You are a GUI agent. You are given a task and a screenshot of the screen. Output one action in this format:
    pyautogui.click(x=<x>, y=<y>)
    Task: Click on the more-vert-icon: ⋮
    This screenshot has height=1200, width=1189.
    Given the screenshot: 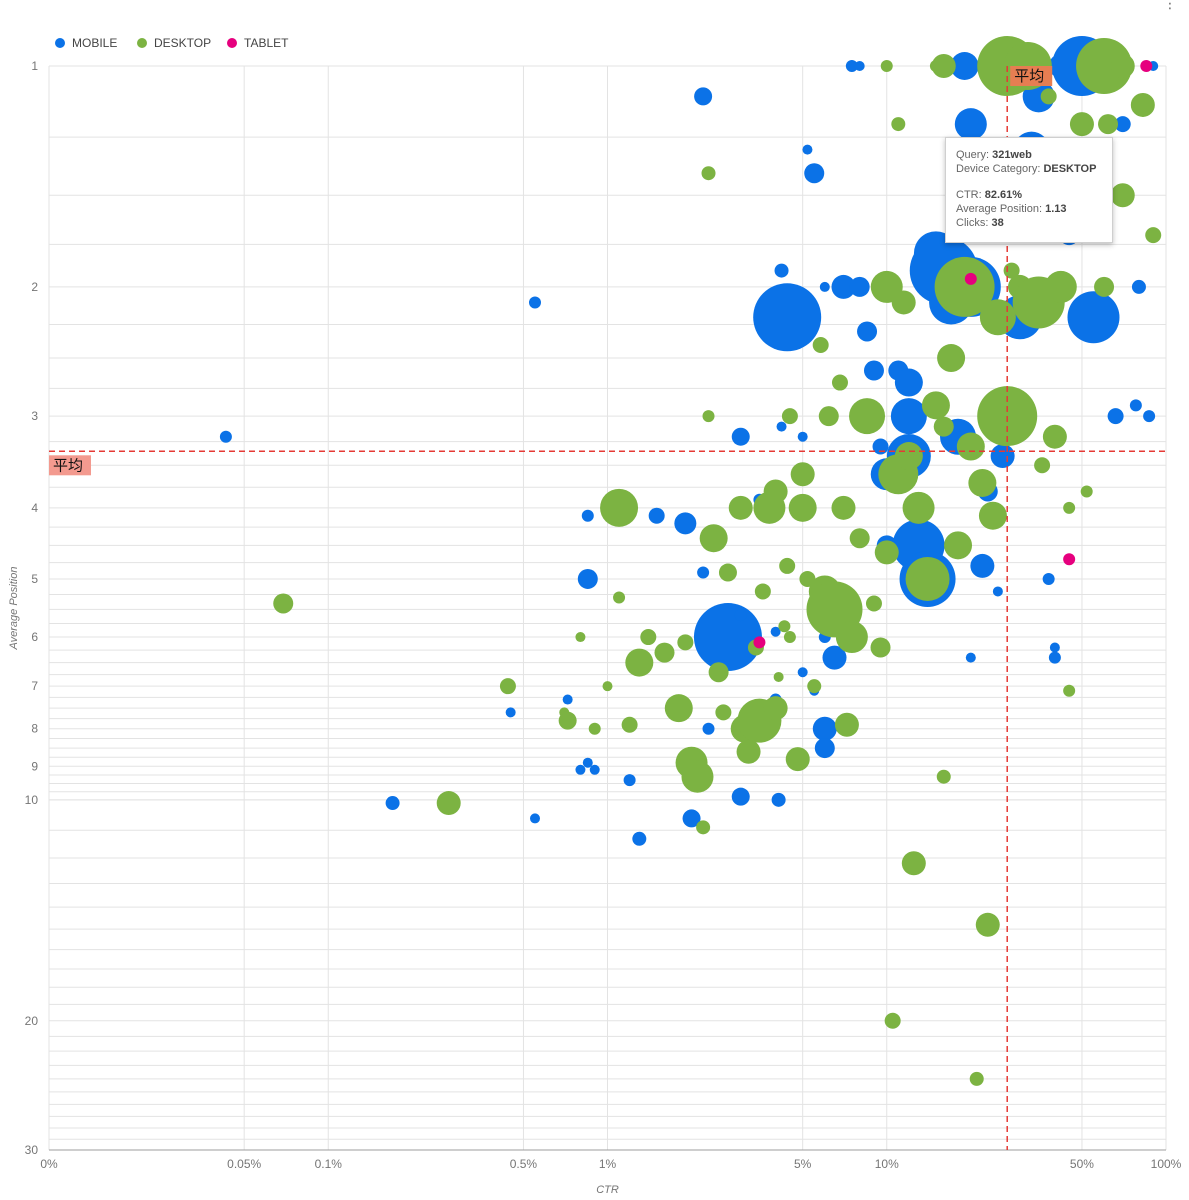 What is the action you would take?
    pyautogui.click(x=1170, y=5)
    